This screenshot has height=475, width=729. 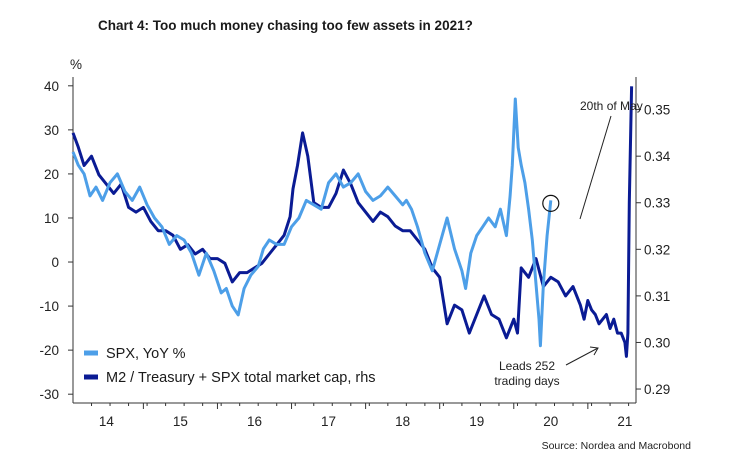 What do you see at coordinates (657, 389) in the screenshot?
I see `right-tick-label: 0.29` at bounding box center [657, 389].